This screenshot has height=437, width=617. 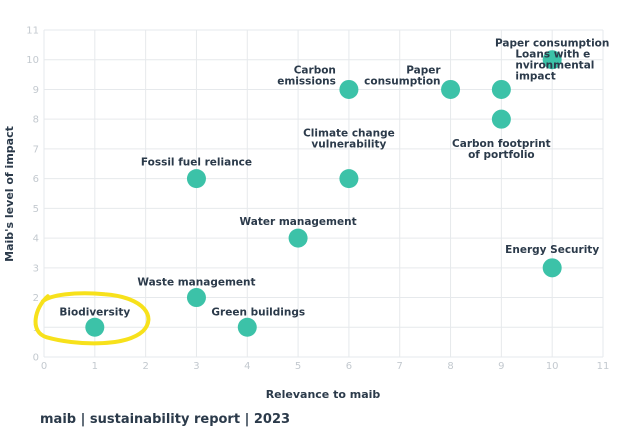 What do you see at coordinates (501, 155) in the screenshot?
I see `point-label-line: of portfolio` at bounding box center [501, 155].